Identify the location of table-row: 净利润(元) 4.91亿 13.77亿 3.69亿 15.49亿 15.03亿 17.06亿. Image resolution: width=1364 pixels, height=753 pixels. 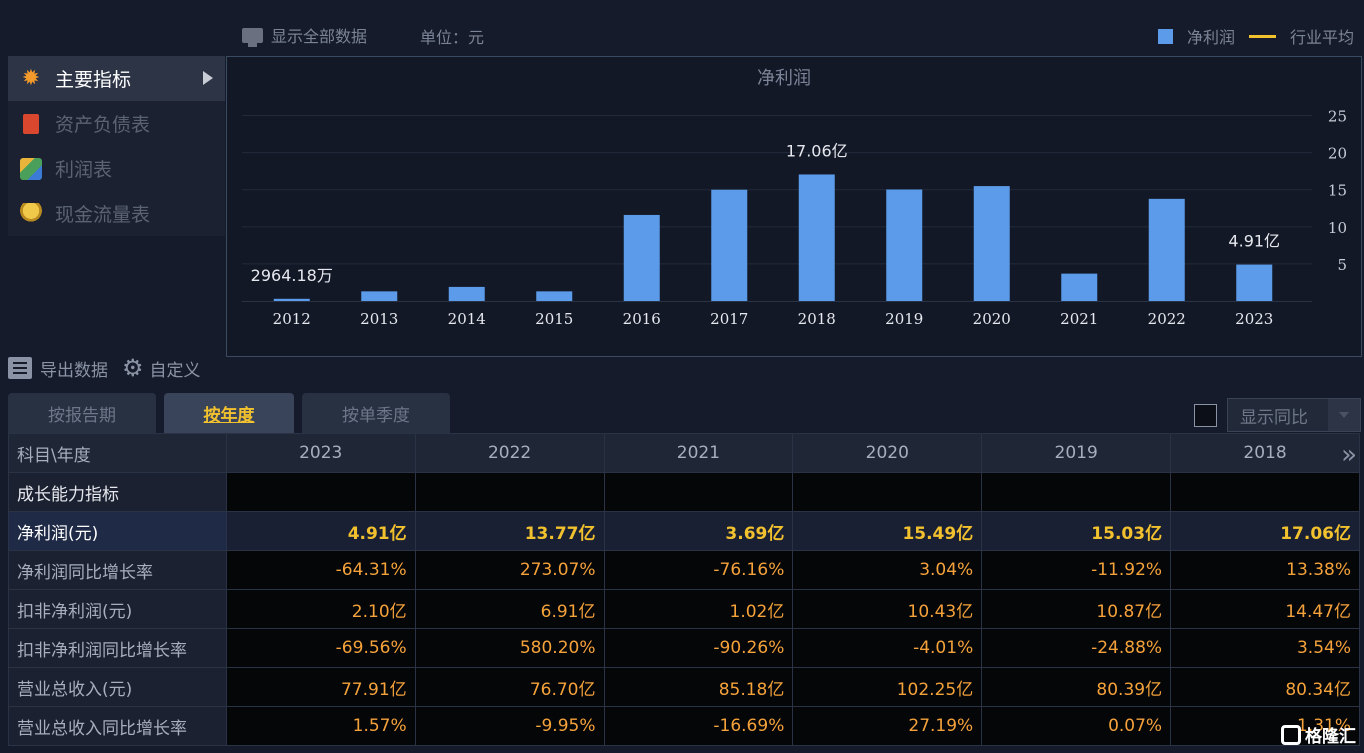
(684, 531).